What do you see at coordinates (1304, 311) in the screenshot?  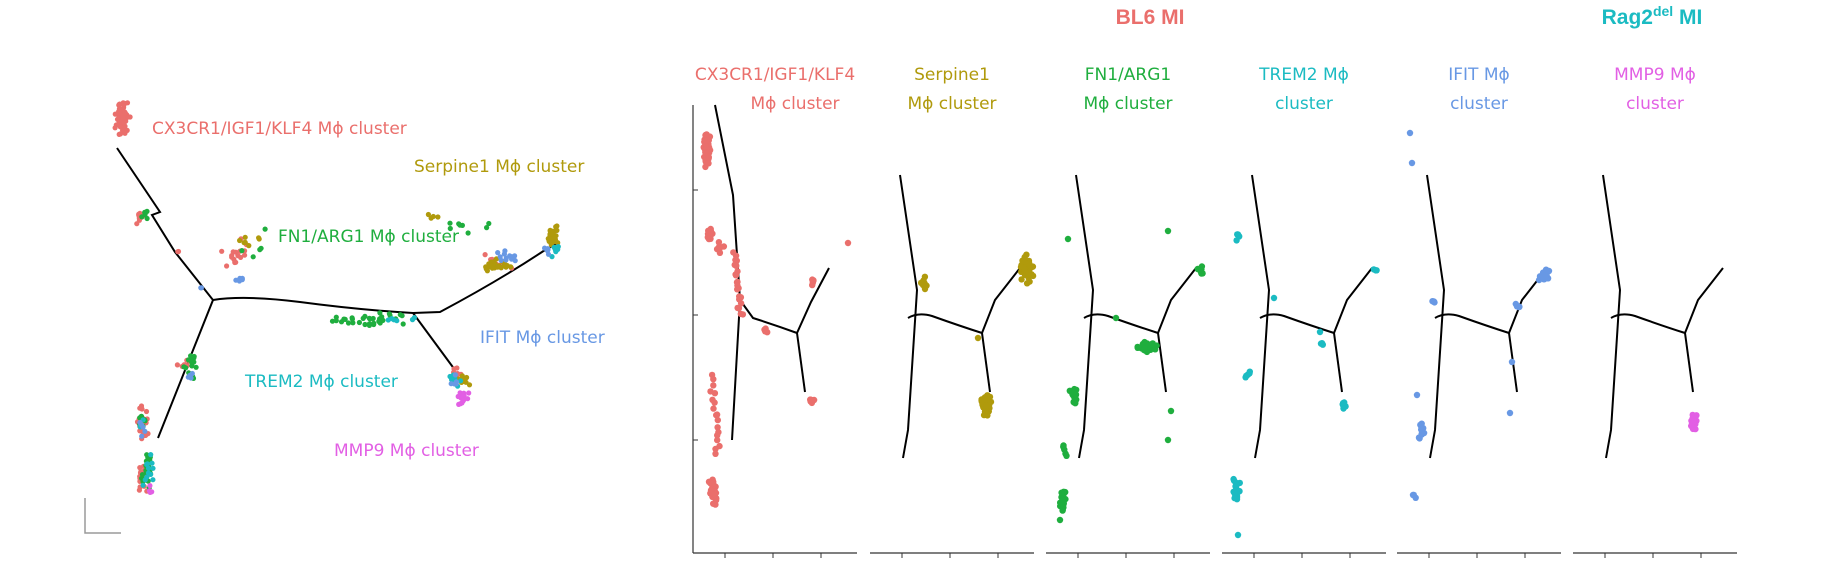 I see `cluster-panel-trem2: TREM2 Mϕ cluster` at bounding box center [1304, 311].